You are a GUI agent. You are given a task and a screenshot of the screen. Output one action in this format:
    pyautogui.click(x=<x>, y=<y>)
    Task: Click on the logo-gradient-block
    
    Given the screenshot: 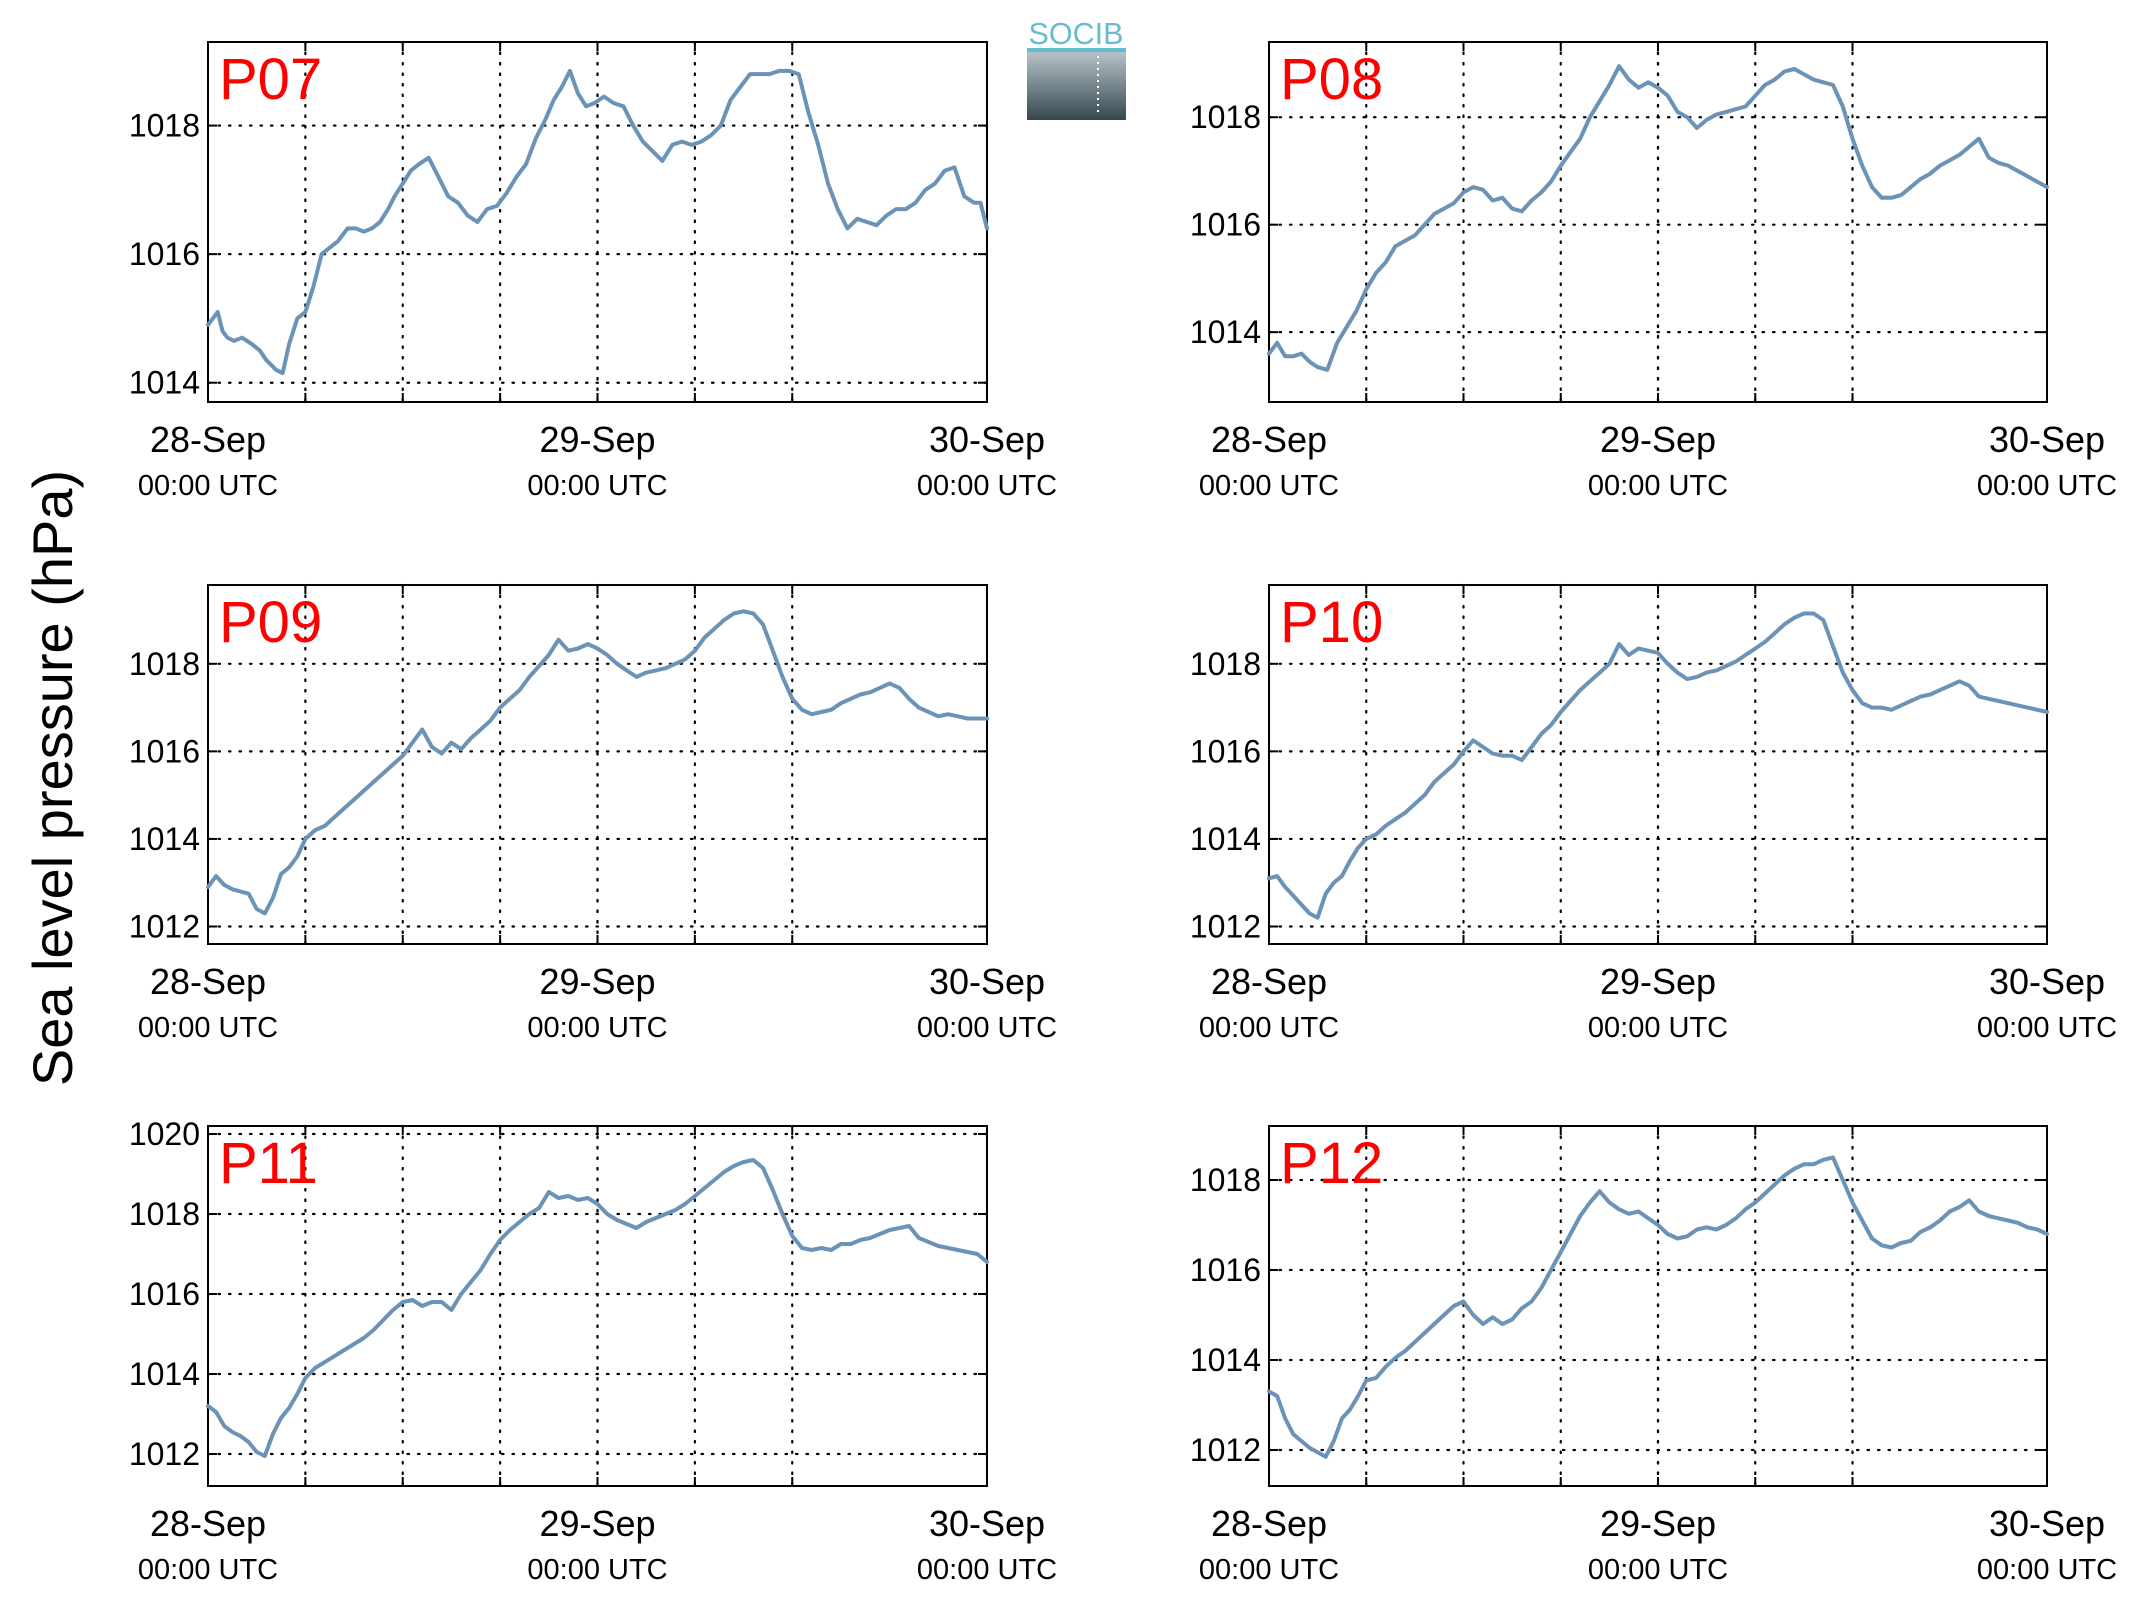 What is the action you would take?
    pyautogui.click(x=1076, y=85)
    